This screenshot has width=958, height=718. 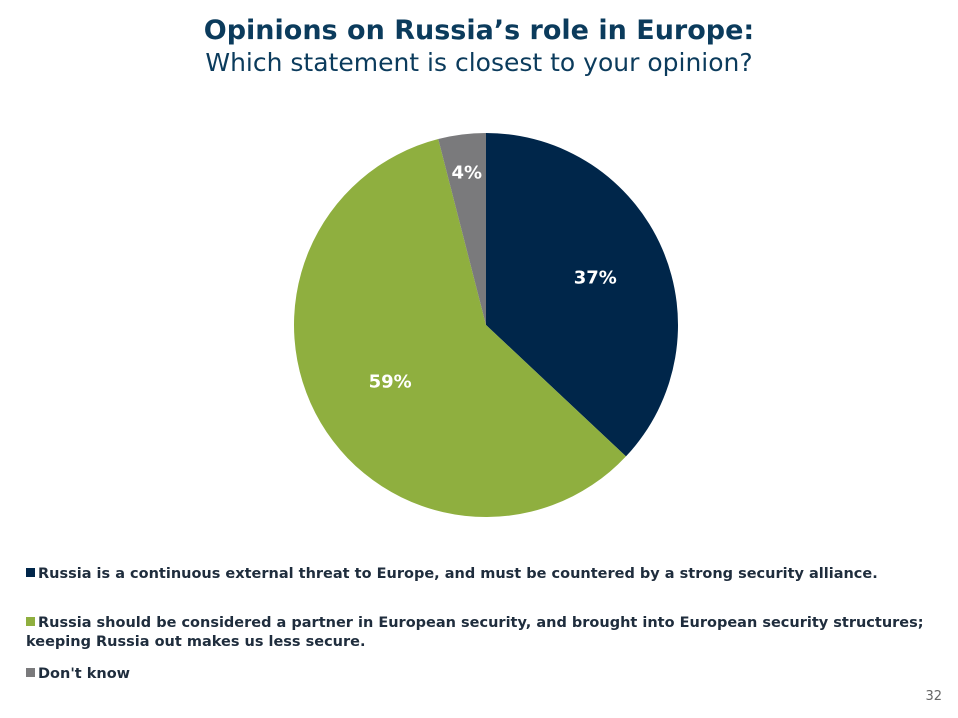 What do you see at coordinates (582, 295) in the screenshot?
I see `pie-slice-threat` at bounding box center [582, 295].